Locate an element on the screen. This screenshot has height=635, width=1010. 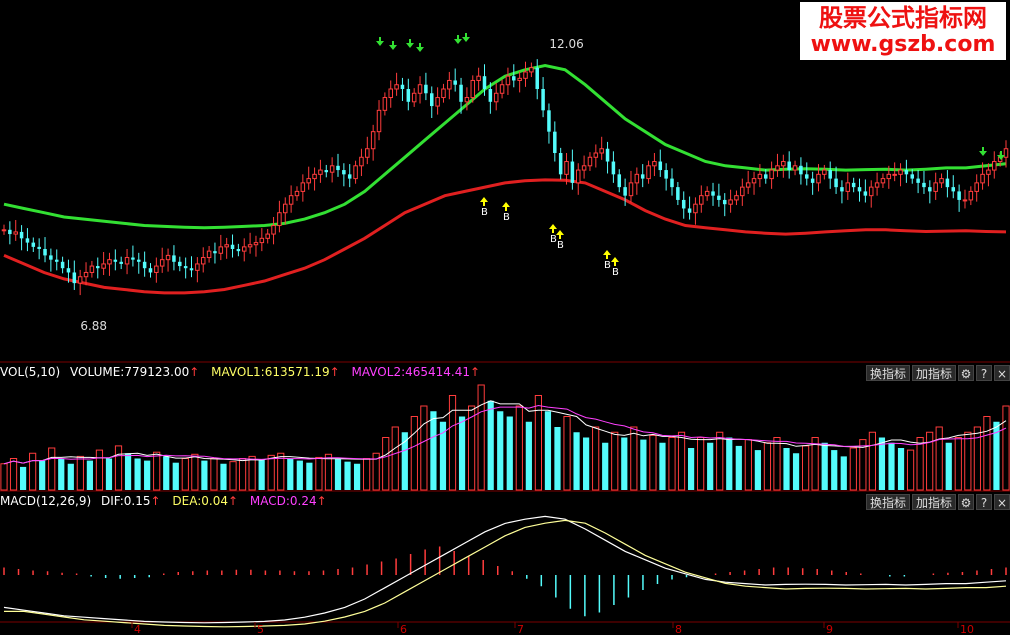
sell-arrow-icon is located at coordinates (458, 39).